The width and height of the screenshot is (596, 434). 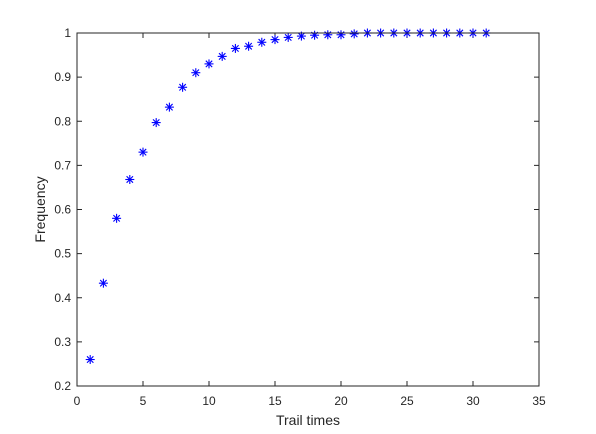 I want to click on y-tick-label: 0.3, so click(x=62, y=342).